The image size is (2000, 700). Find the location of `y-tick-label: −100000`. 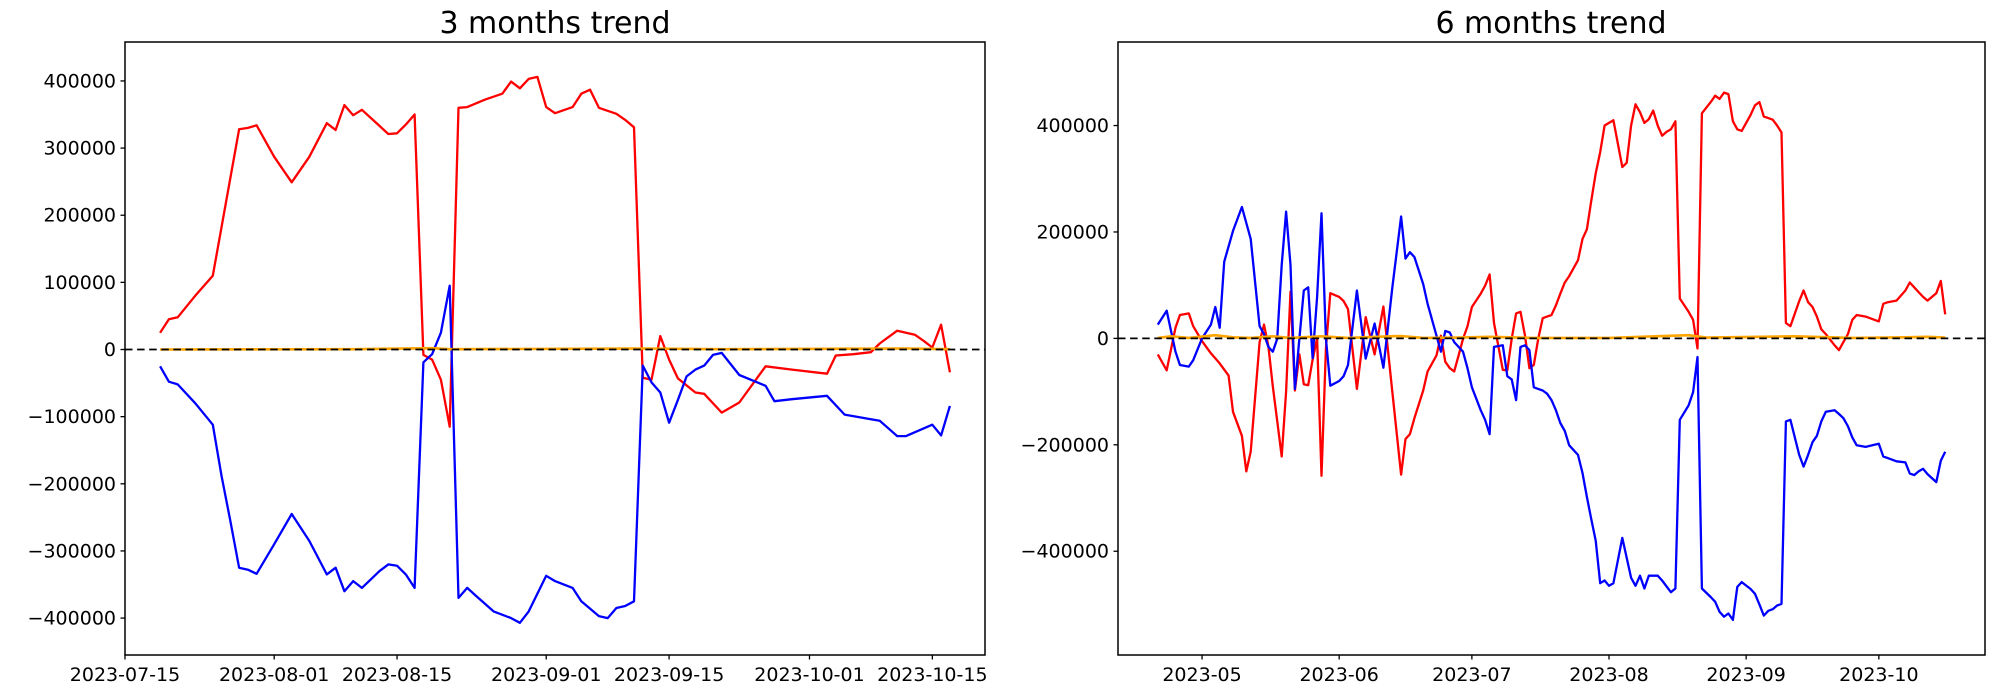

y-tick-label: −100000 is located at coordinates (72, 417).